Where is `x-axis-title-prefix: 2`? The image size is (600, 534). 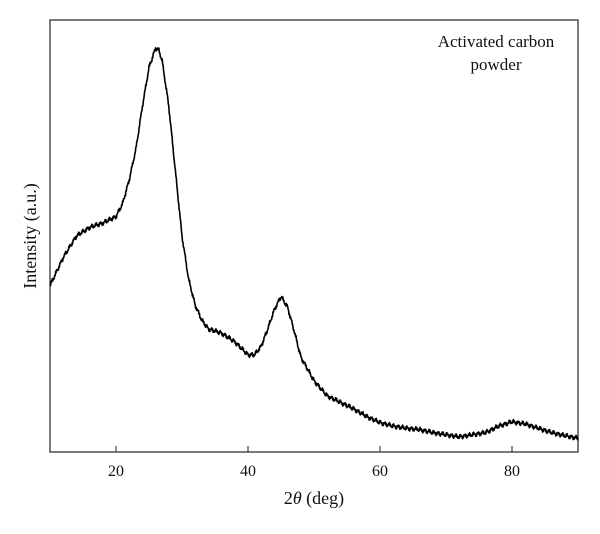 x-axis-title-prefix: 2 is located at coordinates (288, 498).